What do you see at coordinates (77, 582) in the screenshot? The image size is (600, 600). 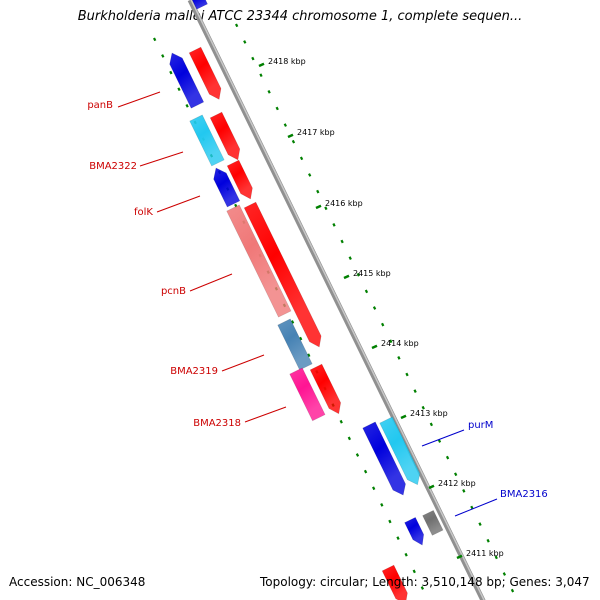 I see `accession-text: Accession: NC_006348` at bounding box center [77, 582].